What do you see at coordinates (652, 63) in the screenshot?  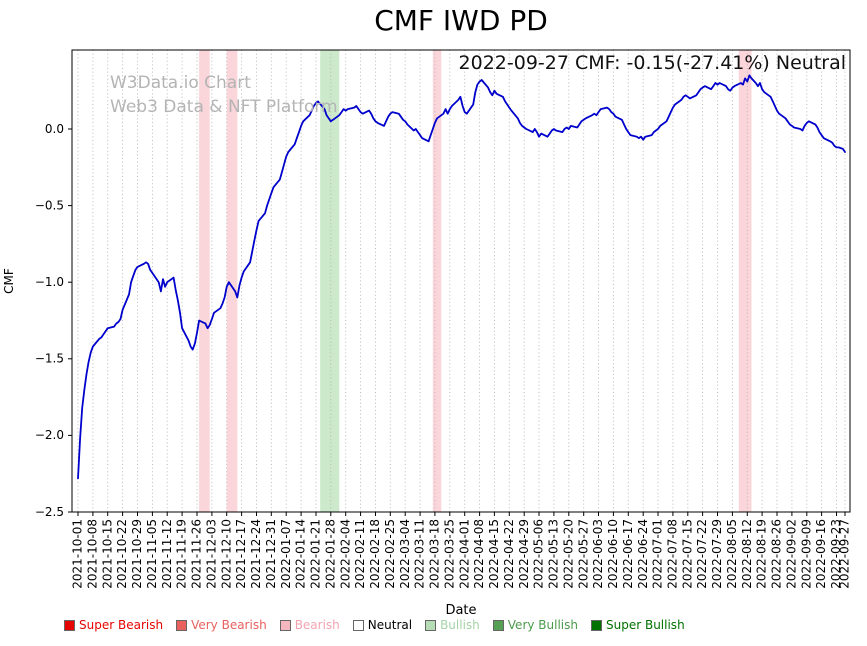 I see `latest-value-annotation: 2022-09-27 CMF: -0.15(-27.41%) Neutral` at bounding box center [652, 63].